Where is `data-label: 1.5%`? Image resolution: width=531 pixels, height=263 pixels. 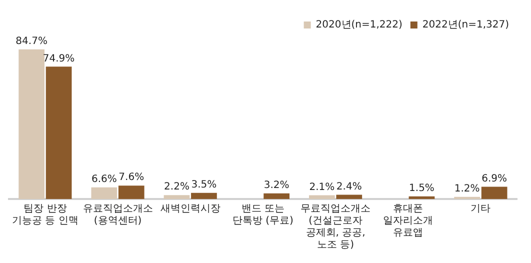
data-label: 1.5% is located at coordinates (421, 188).